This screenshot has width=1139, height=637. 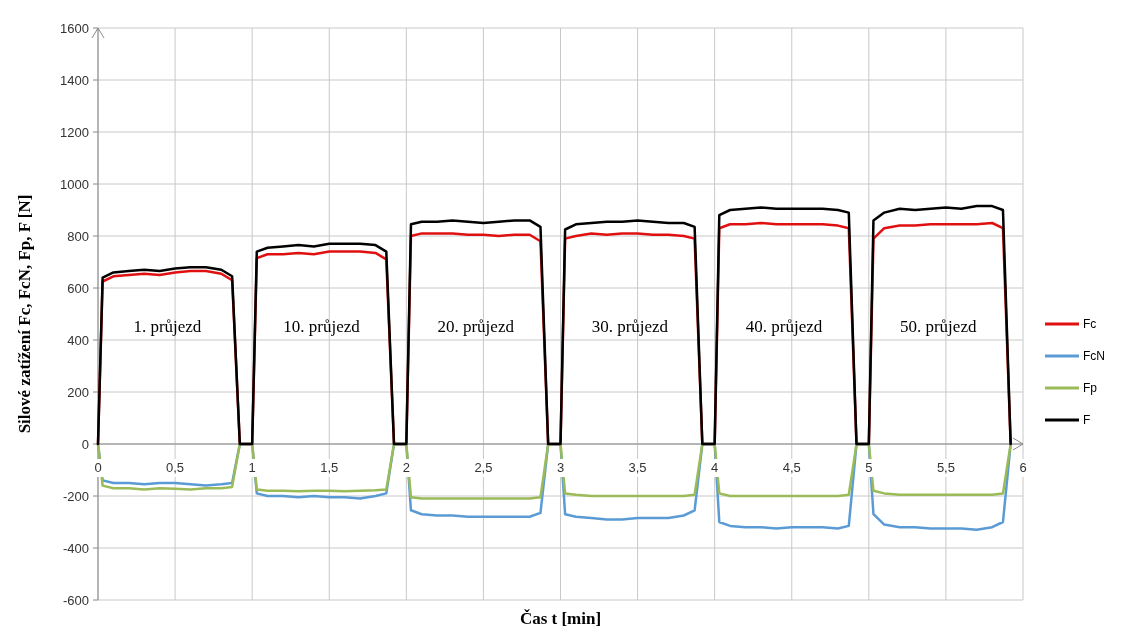 I want to click on annotation: 1. průjezd, so click(x=167, y=326).